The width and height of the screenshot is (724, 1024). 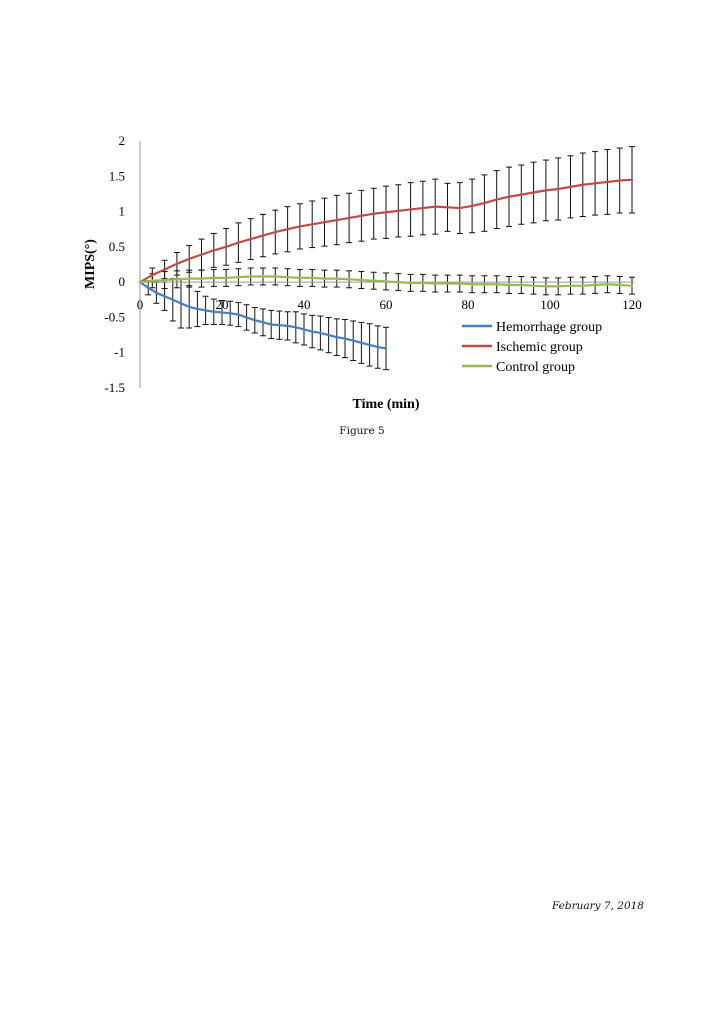 What do you see at coordinates (117, 246) in the screenshot?
I see `y-tick-label: 0.5` at bounding box center [117, 246].